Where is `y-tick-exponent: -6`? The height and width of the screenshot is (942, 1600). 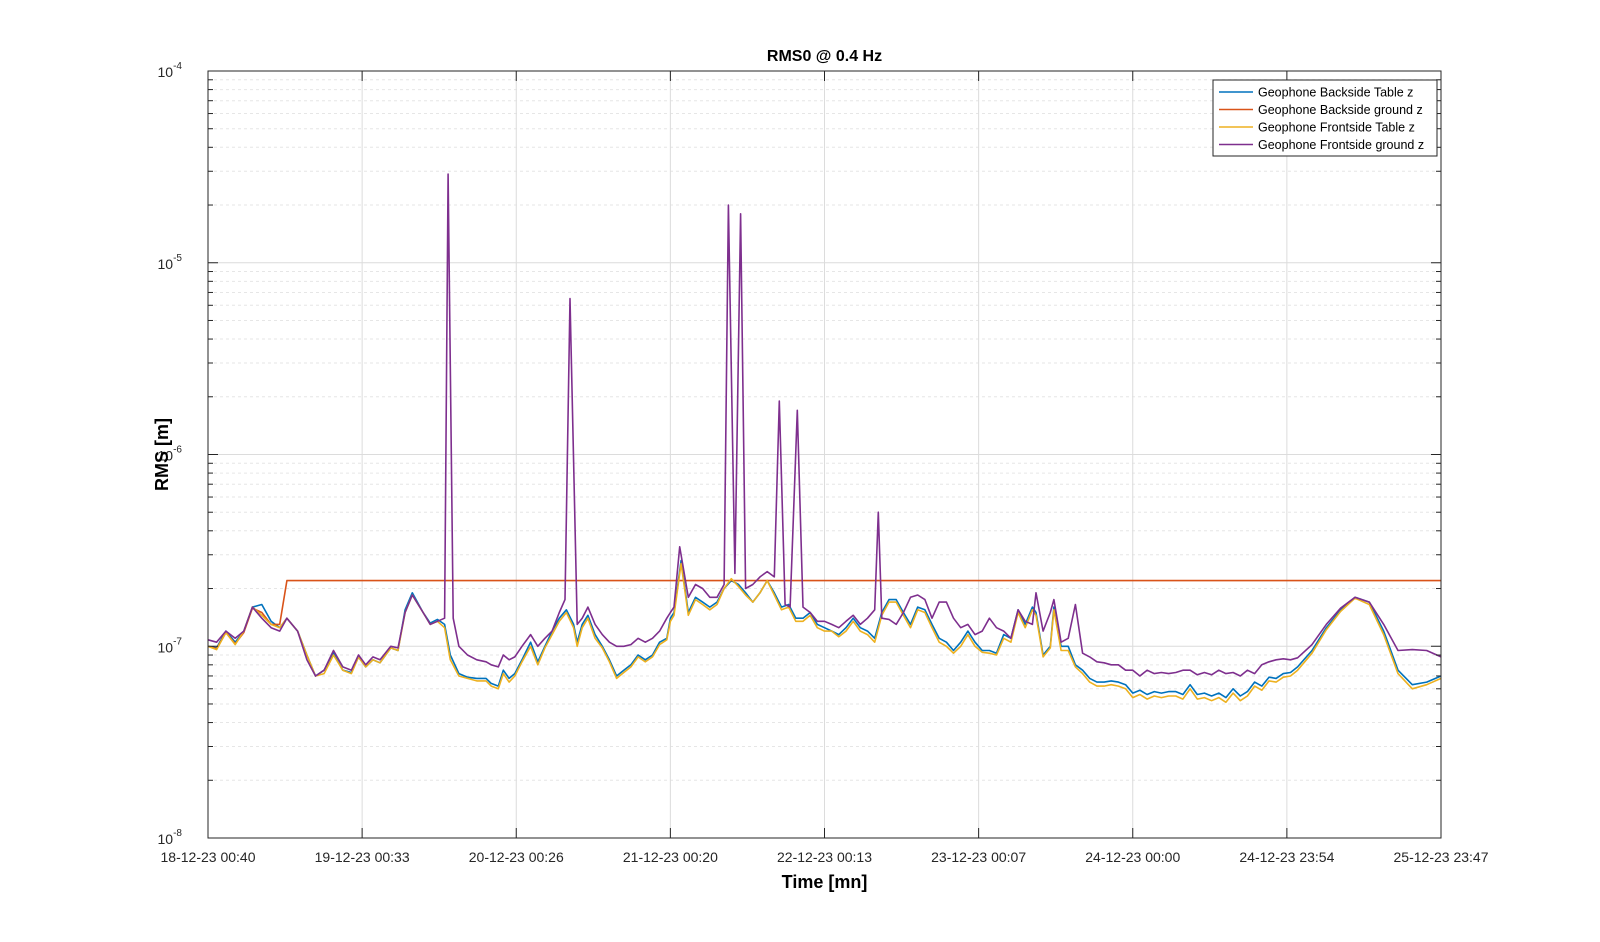 y-tick-exponent: -6 is located at coordinates (177, 450).